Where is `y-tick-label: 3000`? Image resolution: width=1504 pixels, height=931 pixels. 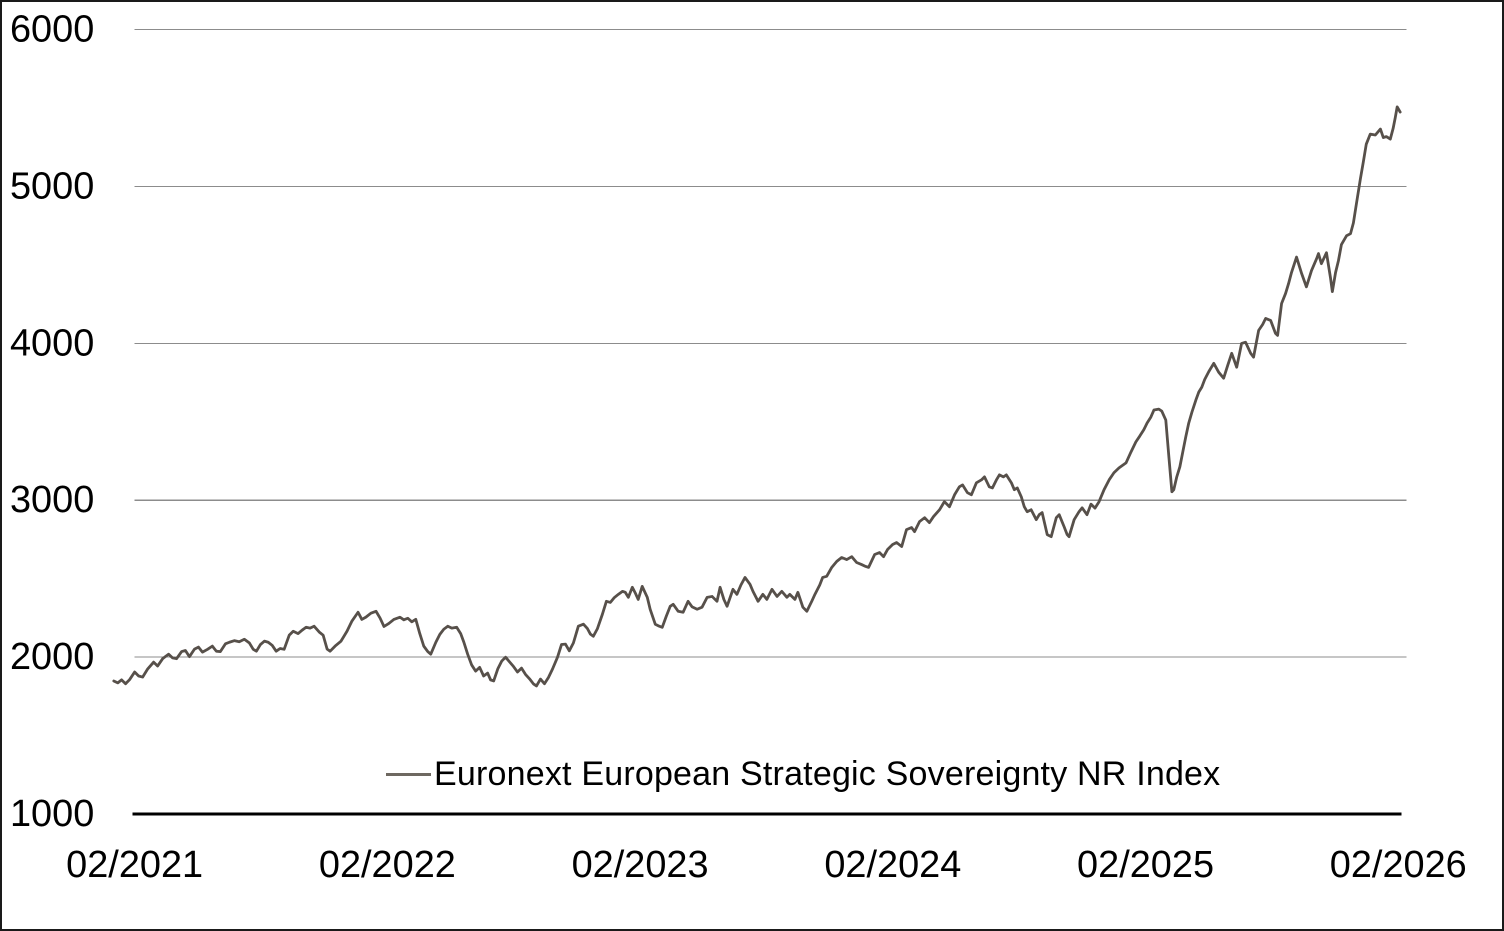 y-tick-label: 3000 is located at coordinates (52, 500).